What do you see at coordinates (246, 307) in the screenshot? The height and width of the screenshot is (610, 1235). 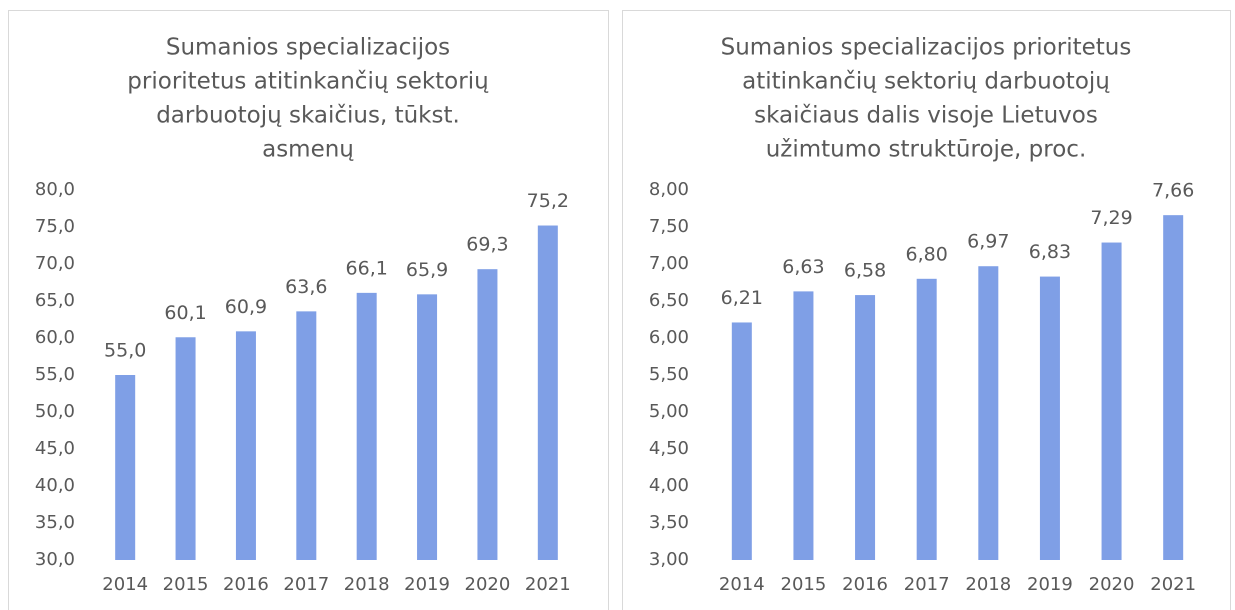 I see `data-label: 60,9` at bounding box center [246, 307].